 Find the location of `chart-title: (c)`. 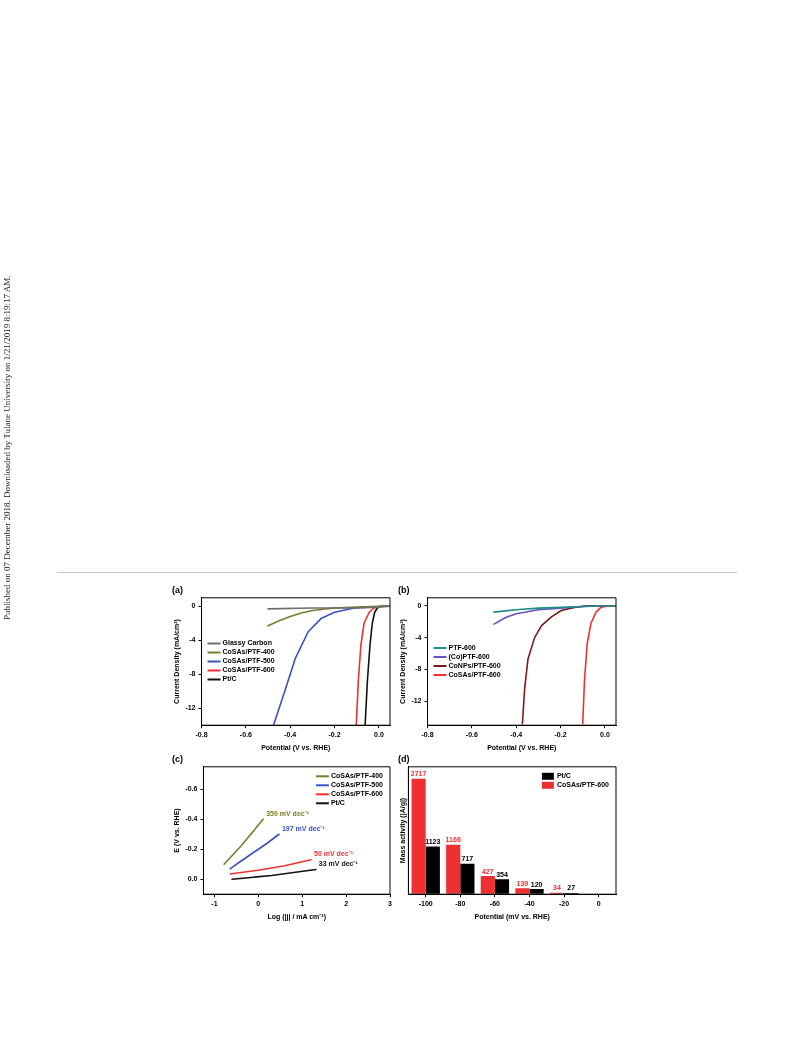

chart-title: (c) is located at coordinates (177, 758).